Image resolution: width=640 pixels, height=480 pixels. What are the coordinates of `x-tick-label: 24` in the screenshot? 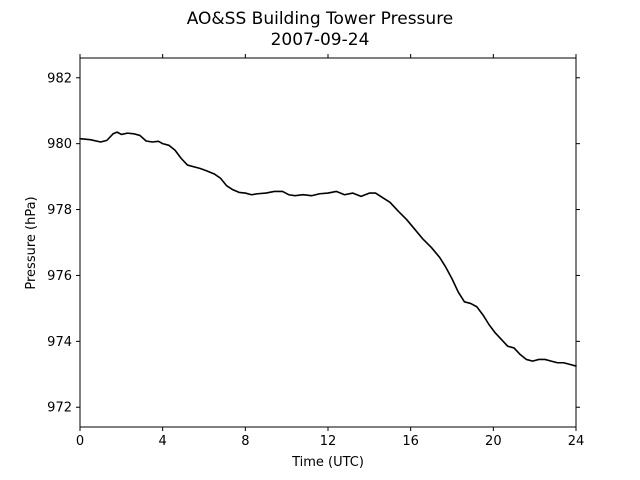 It's located at (576, 441).